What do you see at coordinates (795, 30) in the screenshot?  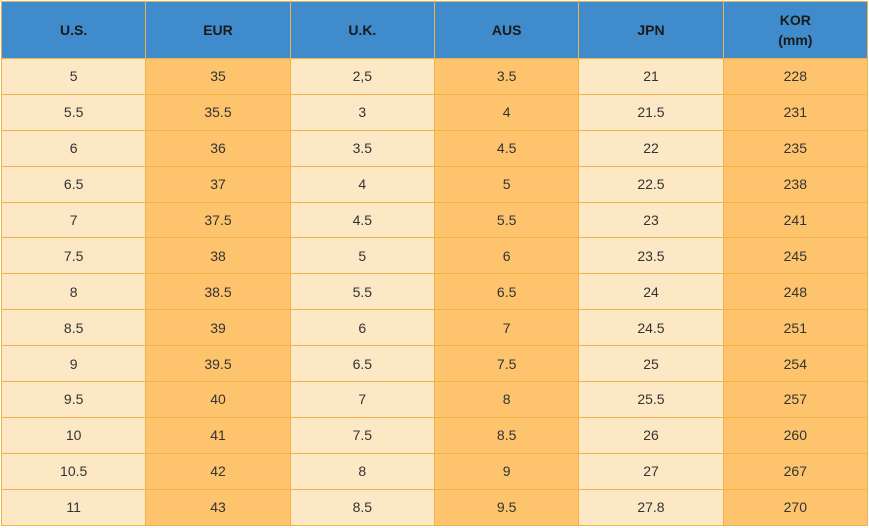 I see `column-header: KOR (mm)` at bounding box center [795, 30].